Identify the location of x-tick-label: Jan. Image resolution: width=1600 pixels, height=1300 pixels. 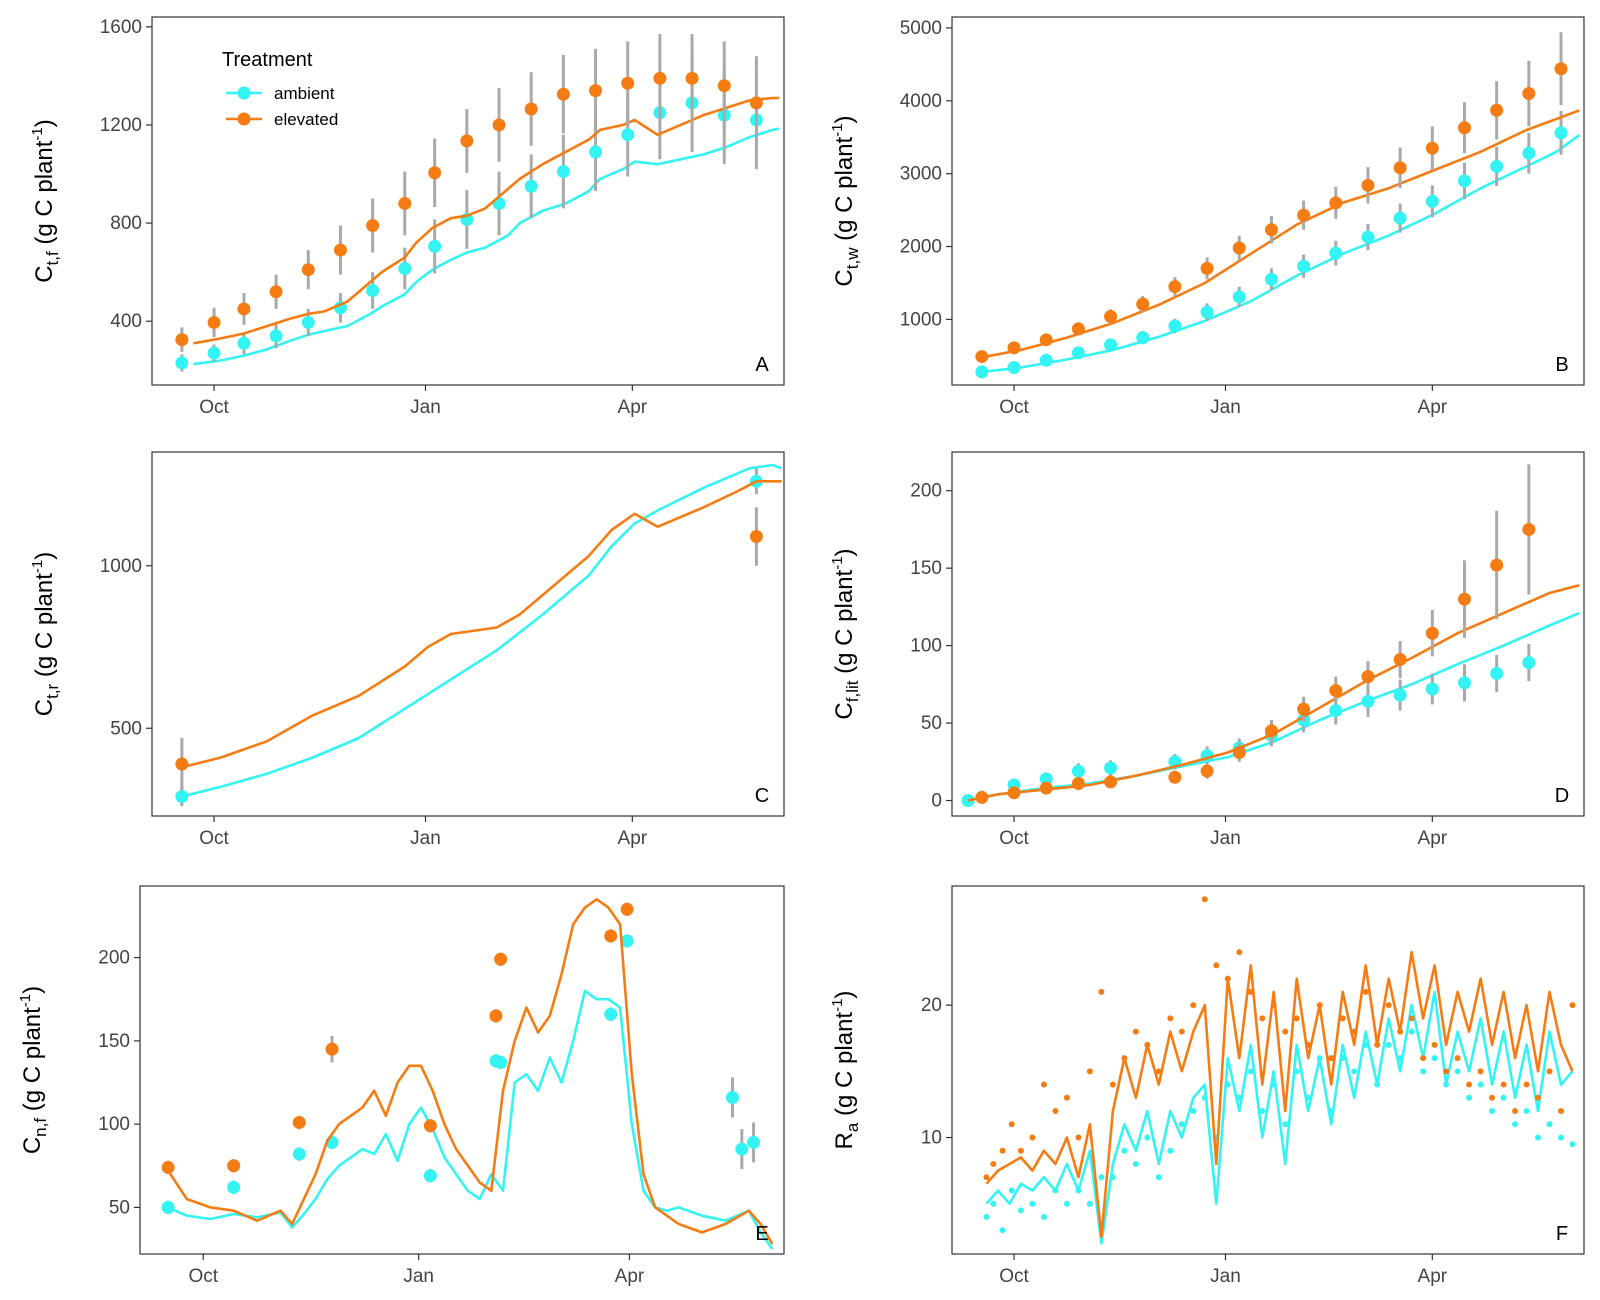
(1225, 838).